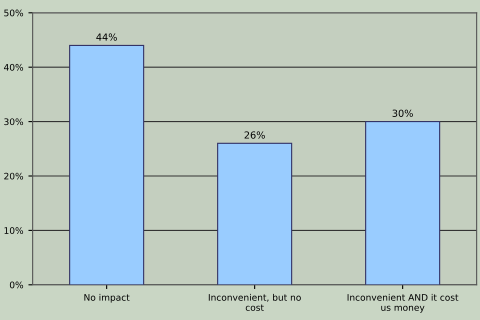 The height and width of the screenshot is (320, 480). I want to click on y-tick-label: 40%, so click(14, 67).